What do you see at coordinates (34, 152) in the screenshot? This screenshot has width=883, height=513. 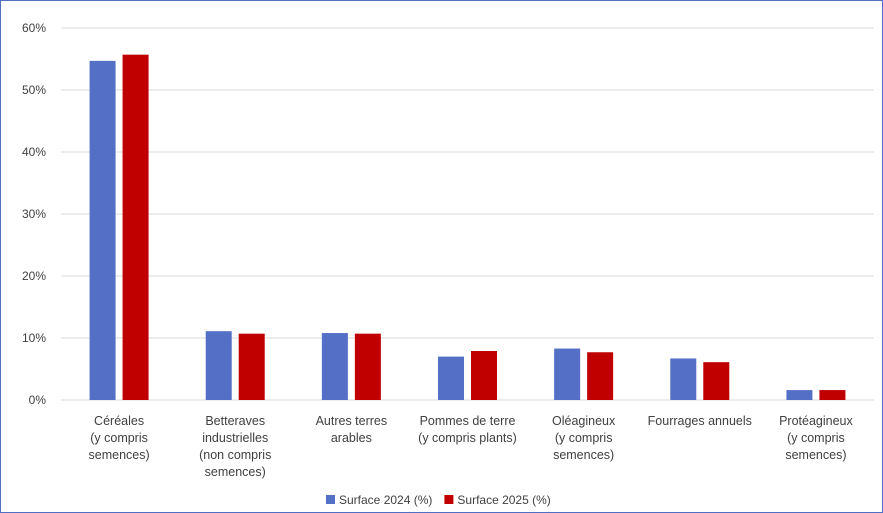 I see `y-tick-label: 40%` at bounding box center [34, 152].